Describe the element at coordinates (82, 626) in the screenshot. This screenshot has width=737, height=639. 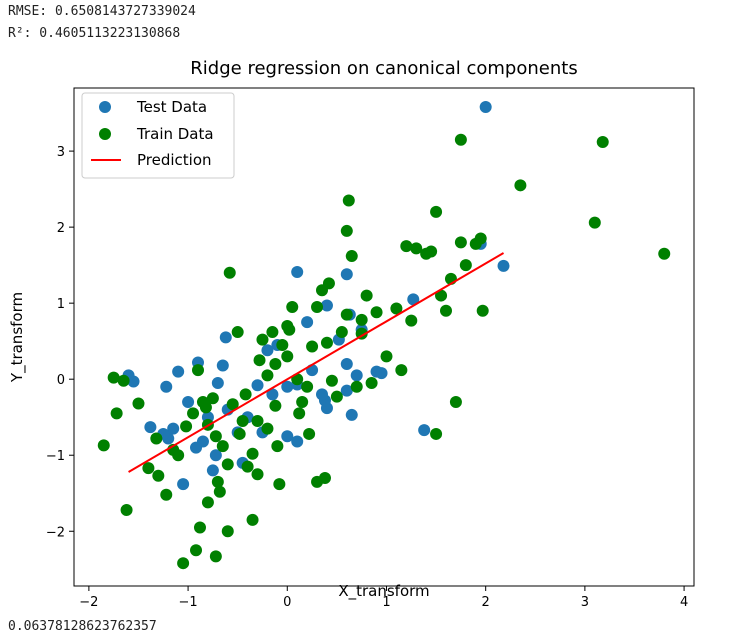
I see `final-output: 0.06378128623762357` at that location.